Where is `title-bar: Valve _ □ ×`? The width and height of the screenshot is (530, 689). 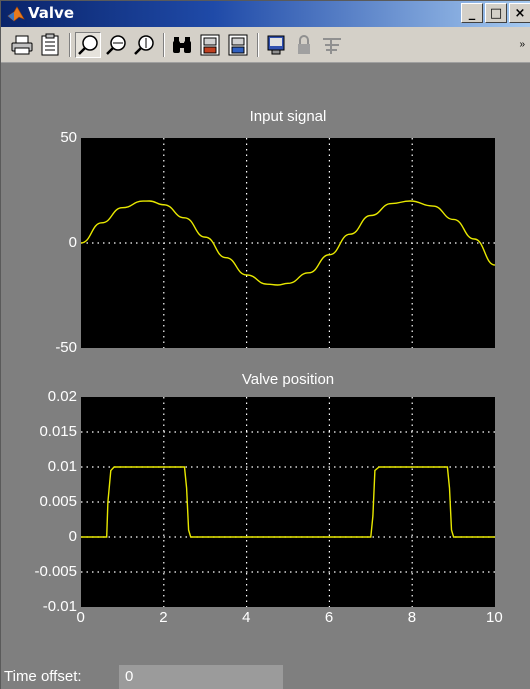
title-bar: Valve _ □ × is located at coordinates (265, 14).